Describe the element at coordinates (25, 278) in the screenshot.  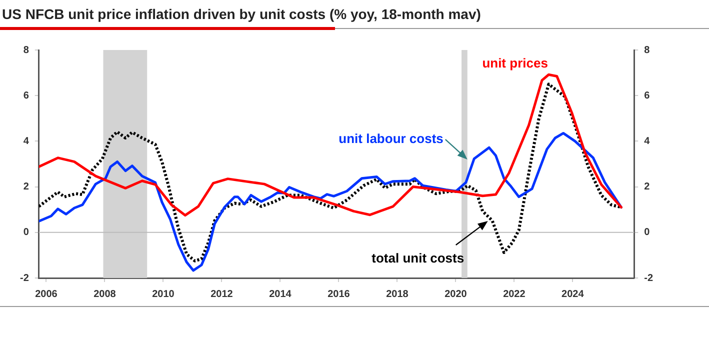
I see `y-tick-label: -2` at that location.